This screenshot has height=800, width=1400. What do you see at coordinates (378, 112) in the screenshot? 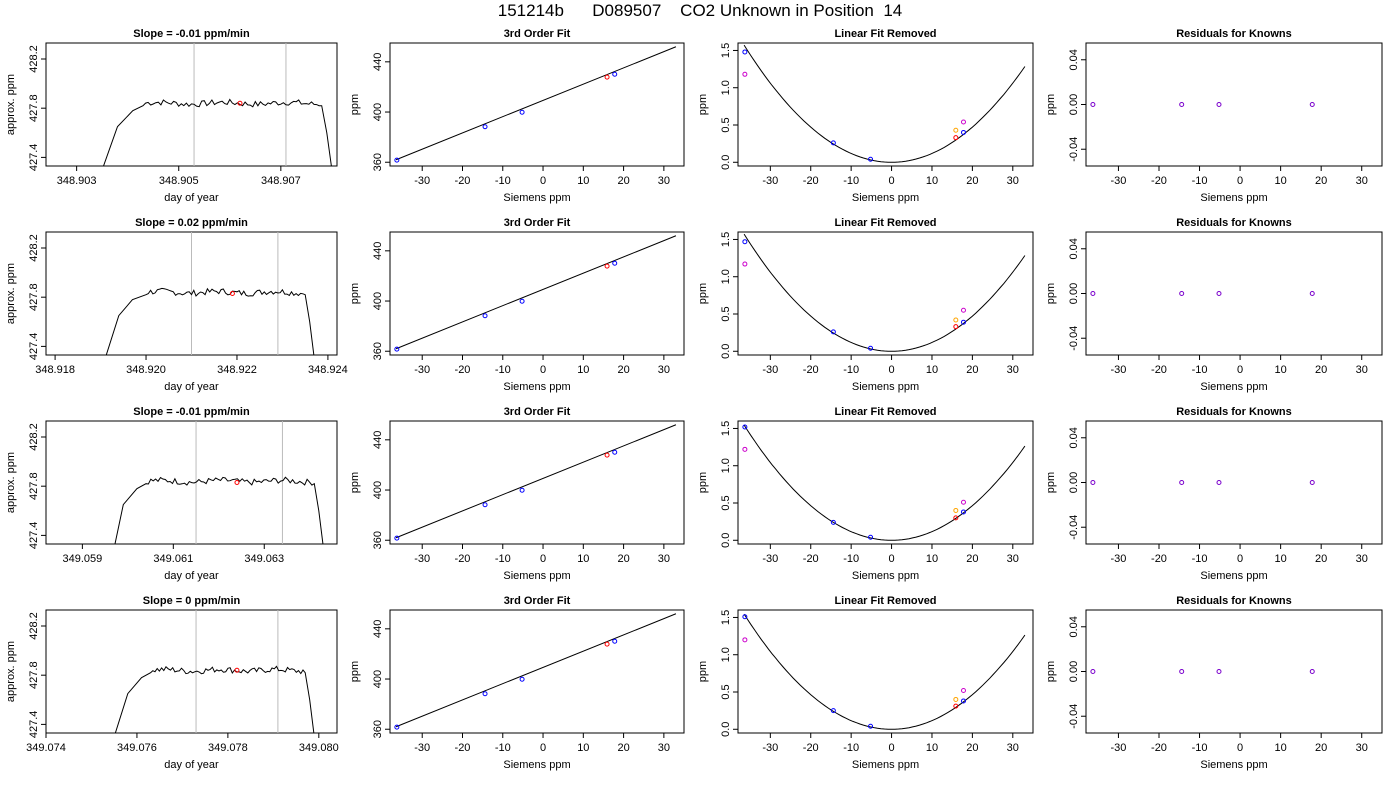
I see `y-tick-label: 400` at bounding box center [378, 112].